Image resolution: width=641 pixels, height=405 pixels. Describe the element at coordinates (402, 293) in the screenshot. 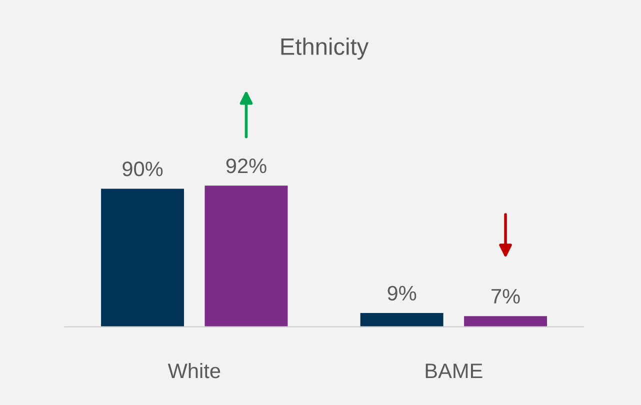

I see `data-label: 9%` at that location.